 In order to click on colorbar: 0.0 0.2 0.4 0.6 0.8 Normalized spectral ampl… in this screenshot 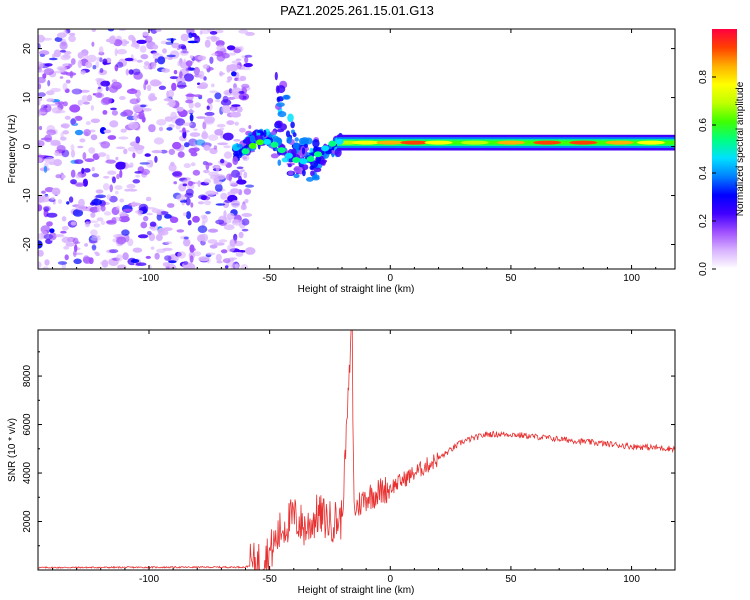, I will do `click(722, 152)`.